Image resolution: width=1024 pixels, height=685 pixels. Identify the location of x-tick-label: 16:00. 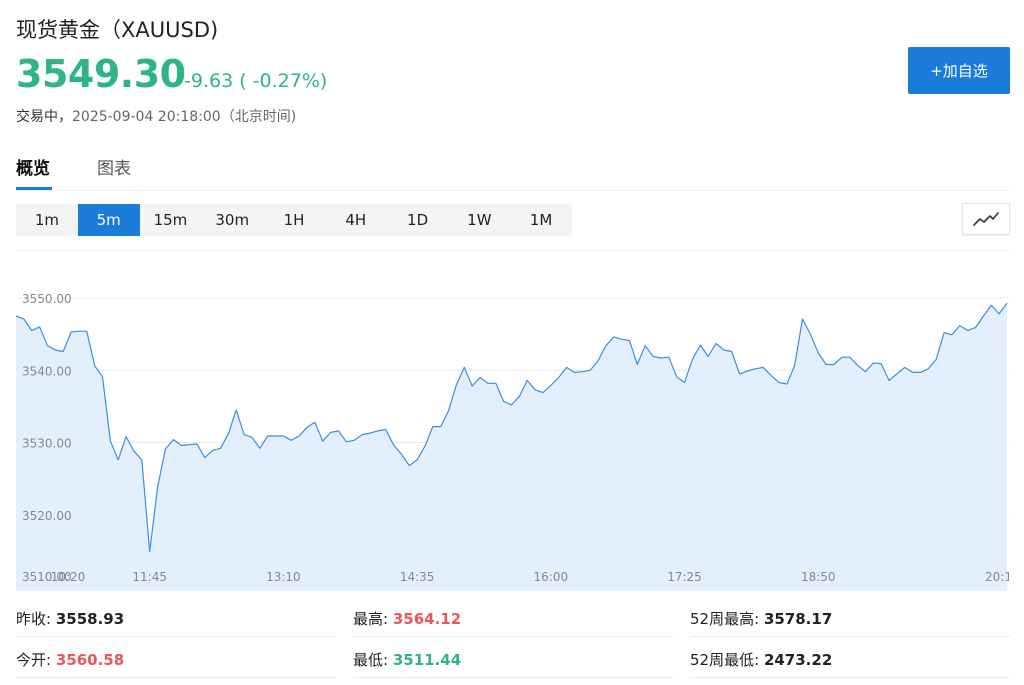
(551, 577).